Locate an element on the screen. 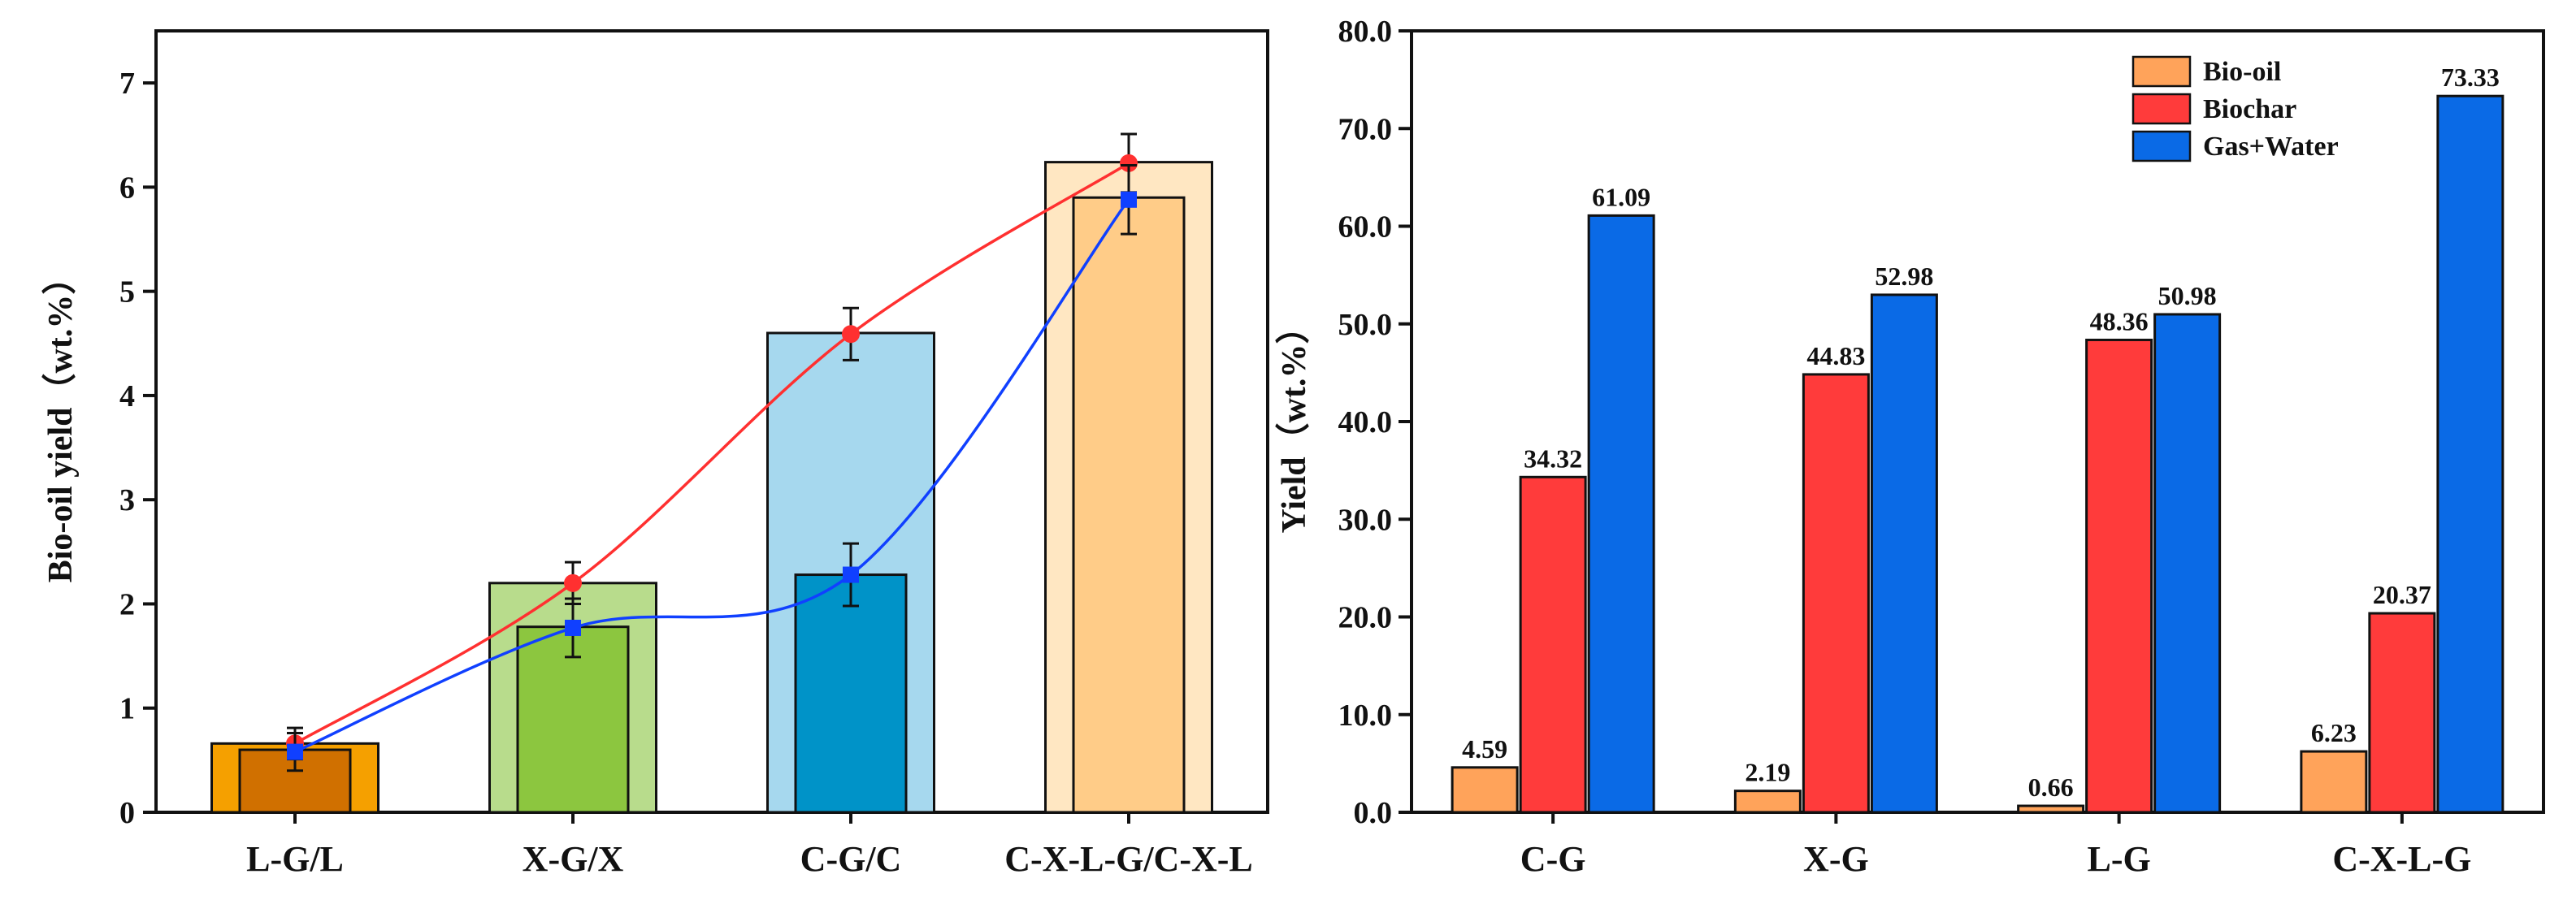  right-category-label: L-G is located at coordinates (2119, 859).